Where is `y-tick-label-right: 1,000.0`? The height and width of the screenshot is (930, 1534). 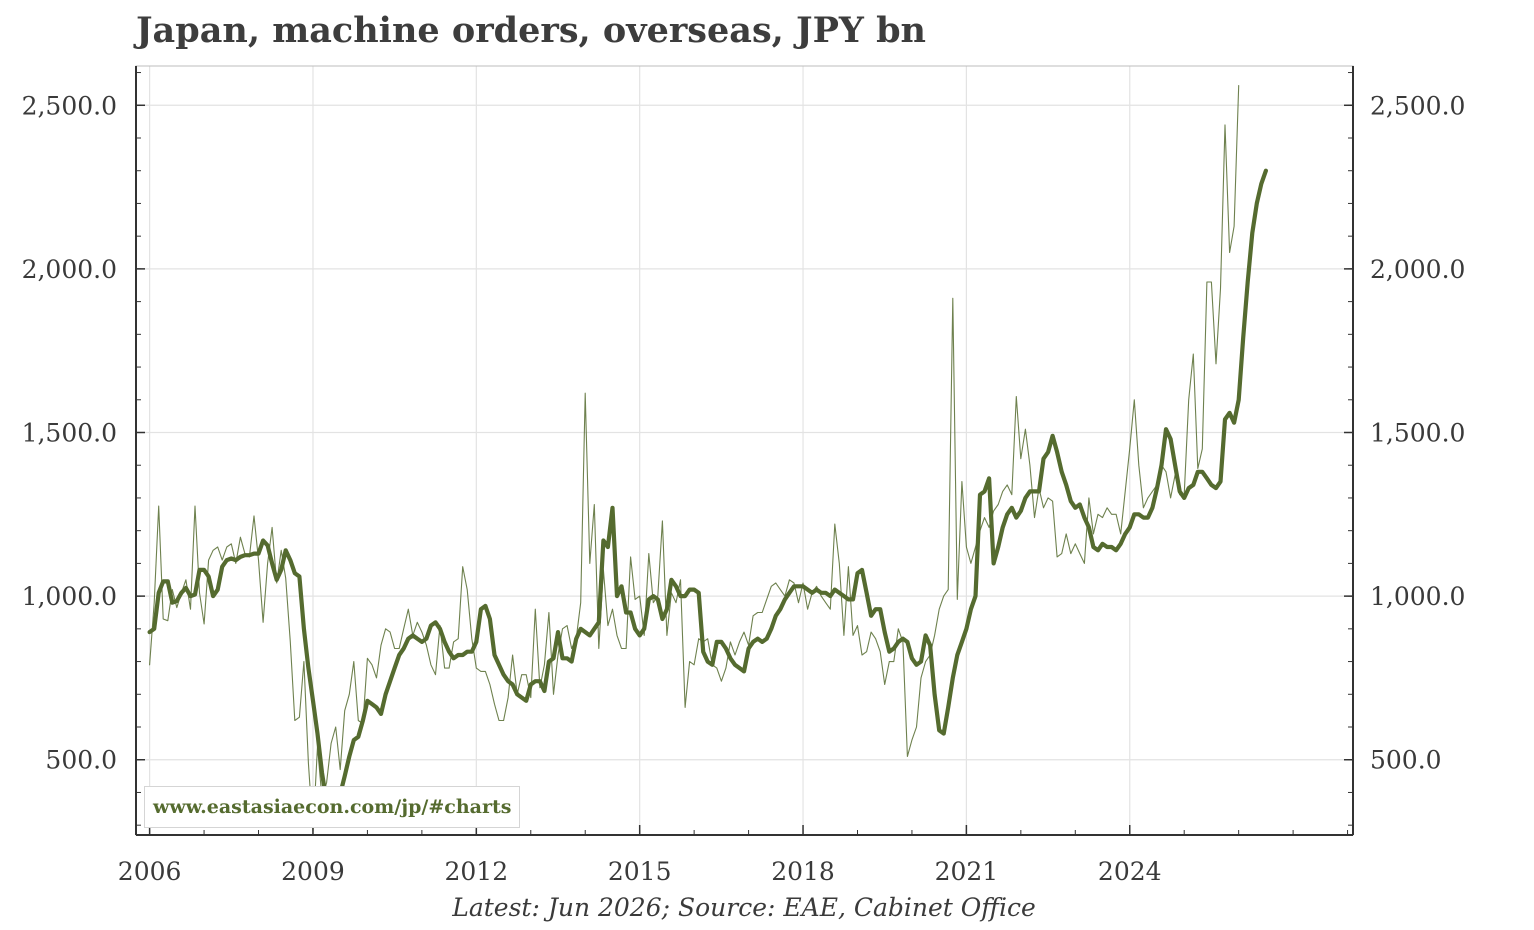 y-tick-label-right: 1,000.0 is located at coordinates (1417, 596).